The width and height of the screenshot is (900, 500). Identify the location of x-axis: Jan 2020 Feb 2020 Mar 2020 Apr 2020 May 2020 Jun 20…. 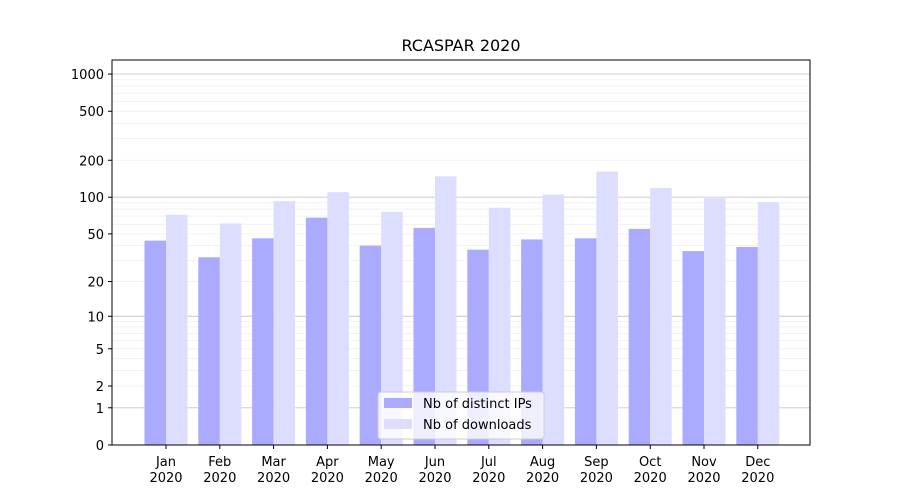
(461, 465).